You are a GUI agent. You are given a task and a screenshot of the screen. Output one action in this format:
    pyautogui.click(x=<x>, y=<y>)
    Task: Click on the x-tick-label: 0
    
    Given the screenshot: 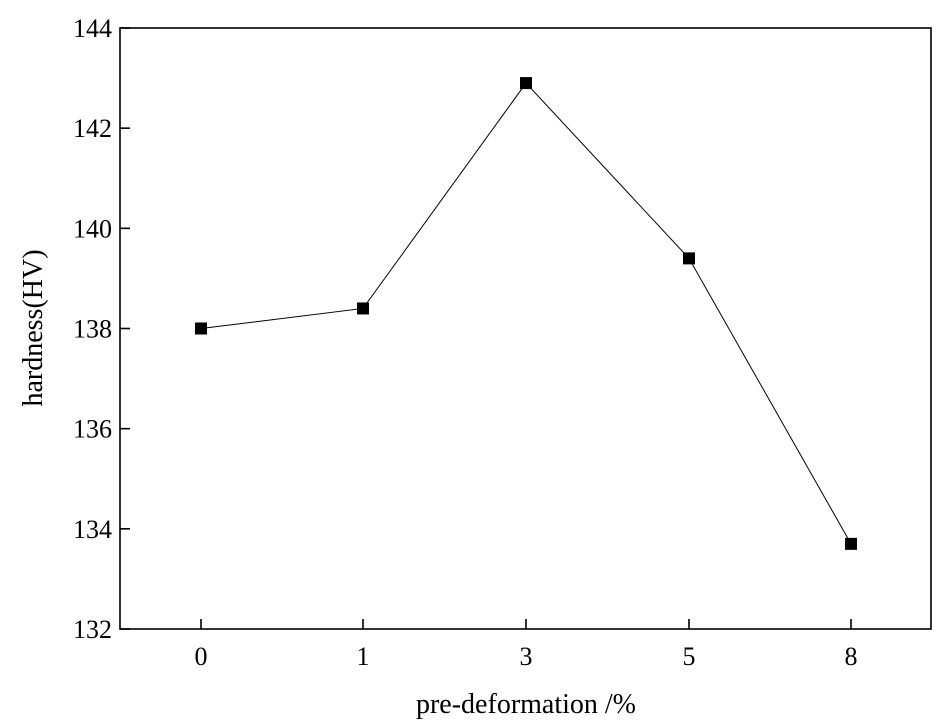 What is the action you would take?
    pyautogui.click(x=201, y=656)
    